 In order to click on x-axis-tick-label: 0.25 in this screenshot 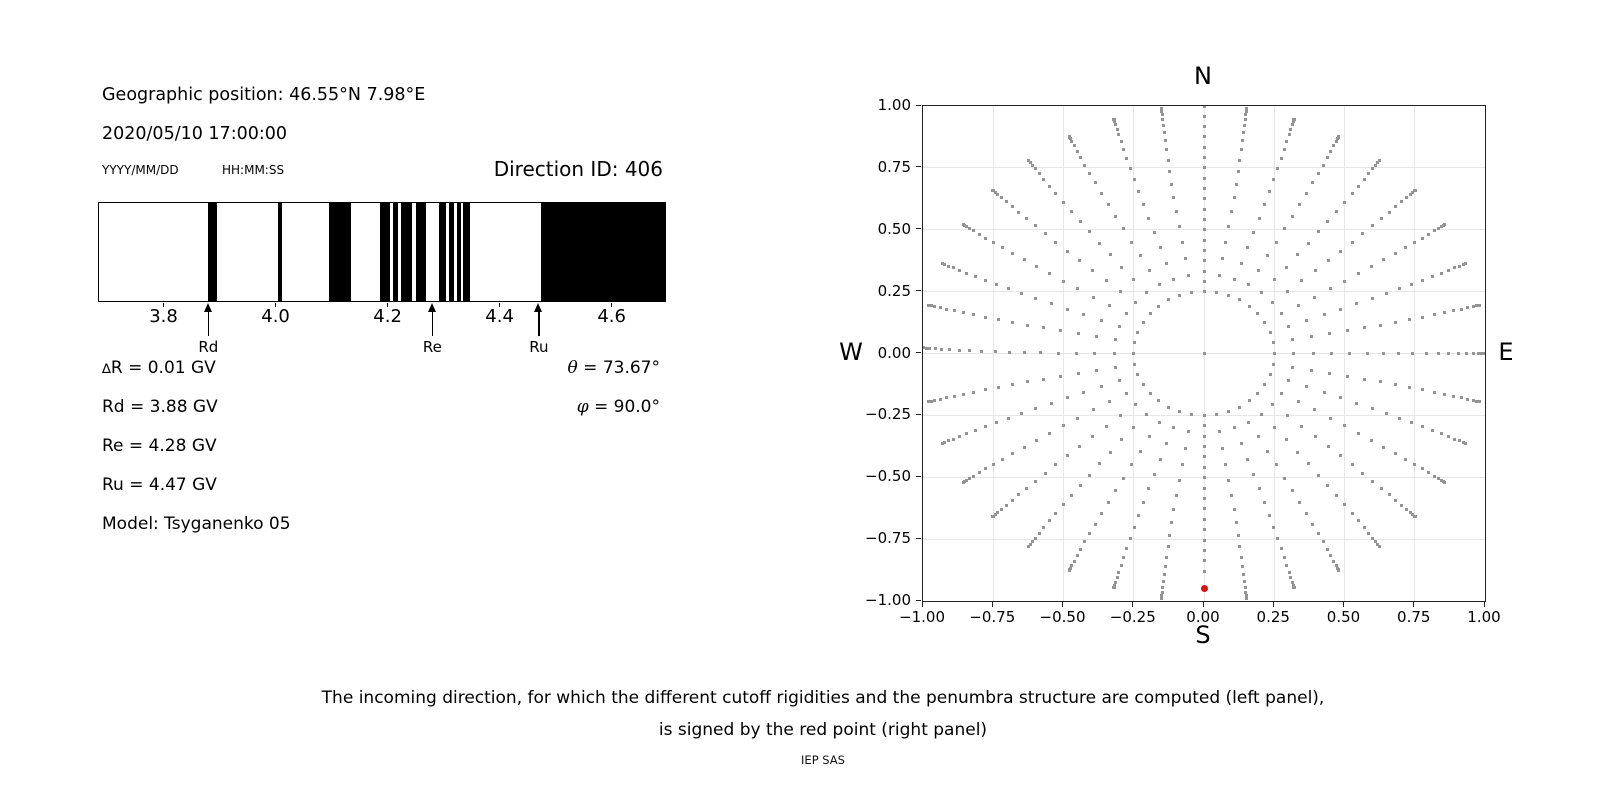, I will do `click(1273, 617)`.